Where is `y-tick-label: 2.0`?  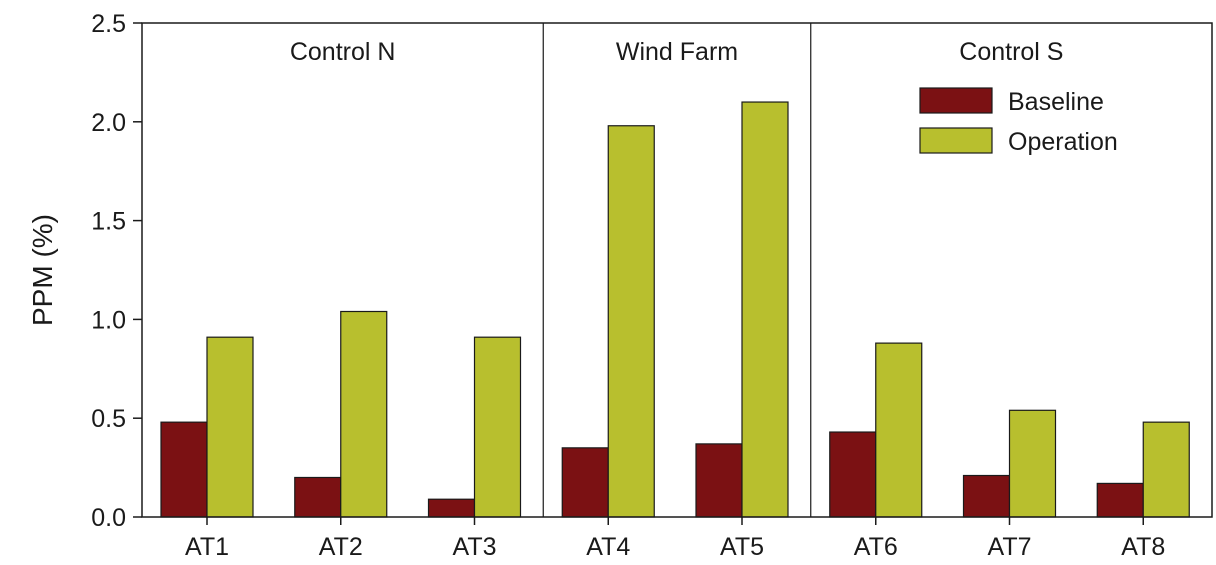 y-tick-label: 2.0 is located at coordinates (108, 123).